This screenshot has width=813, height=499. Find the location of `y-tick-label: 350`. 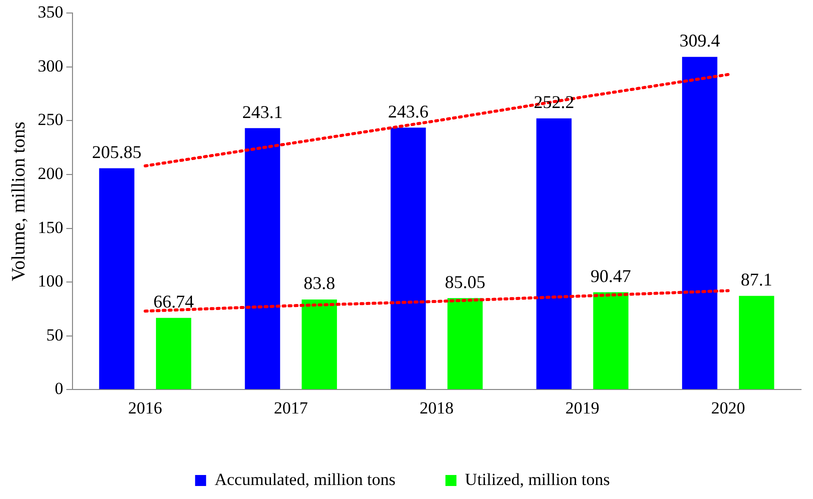

y-tick-label: 350 is located at coordinates (51, 12).